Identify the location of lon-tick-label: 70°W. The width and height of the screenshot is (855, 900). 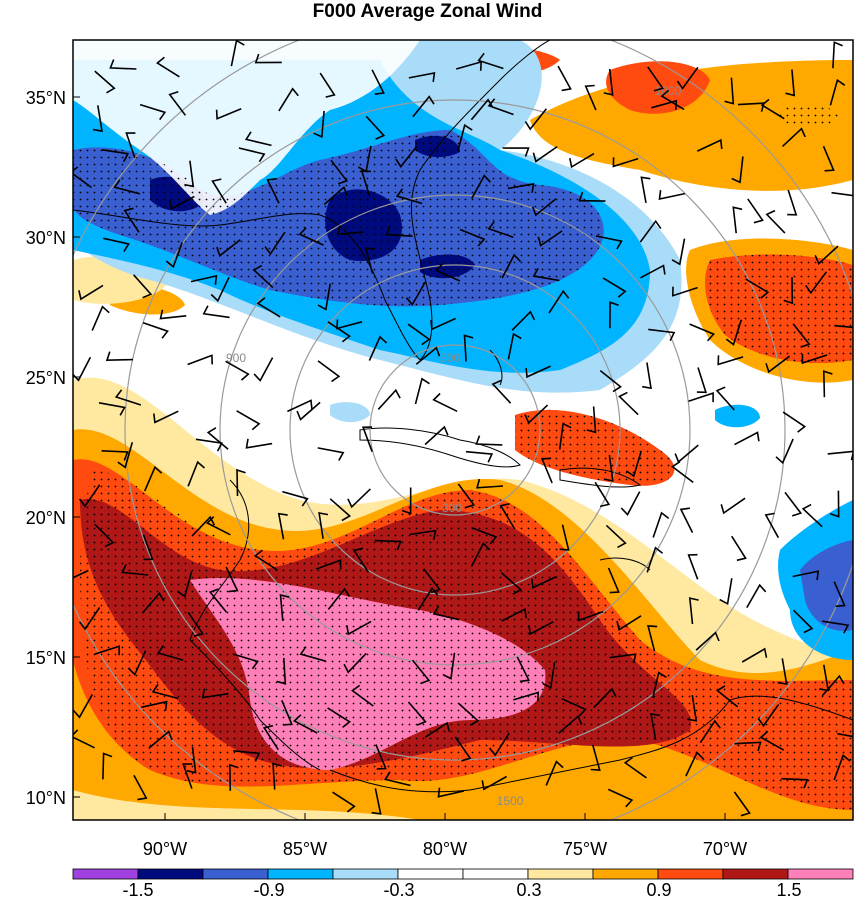
(725, 849).